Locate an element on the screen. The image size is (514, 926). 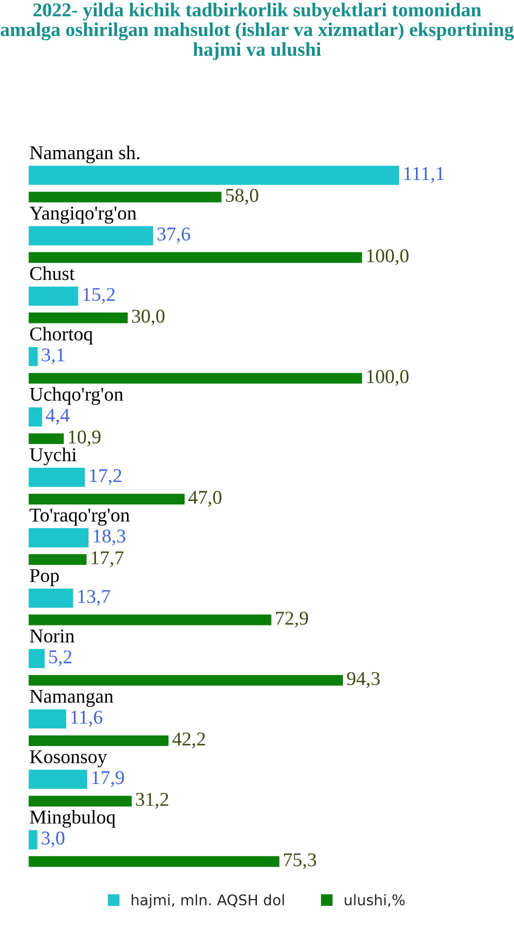
chart-title: 2022- yilda kichik tadbirkorlik subyektlari tomonidan amalga oshirilgan mahsulot (ishlar va xizmatlar) eksportining hajmi va ulushi is located at coordinates (257, 31).